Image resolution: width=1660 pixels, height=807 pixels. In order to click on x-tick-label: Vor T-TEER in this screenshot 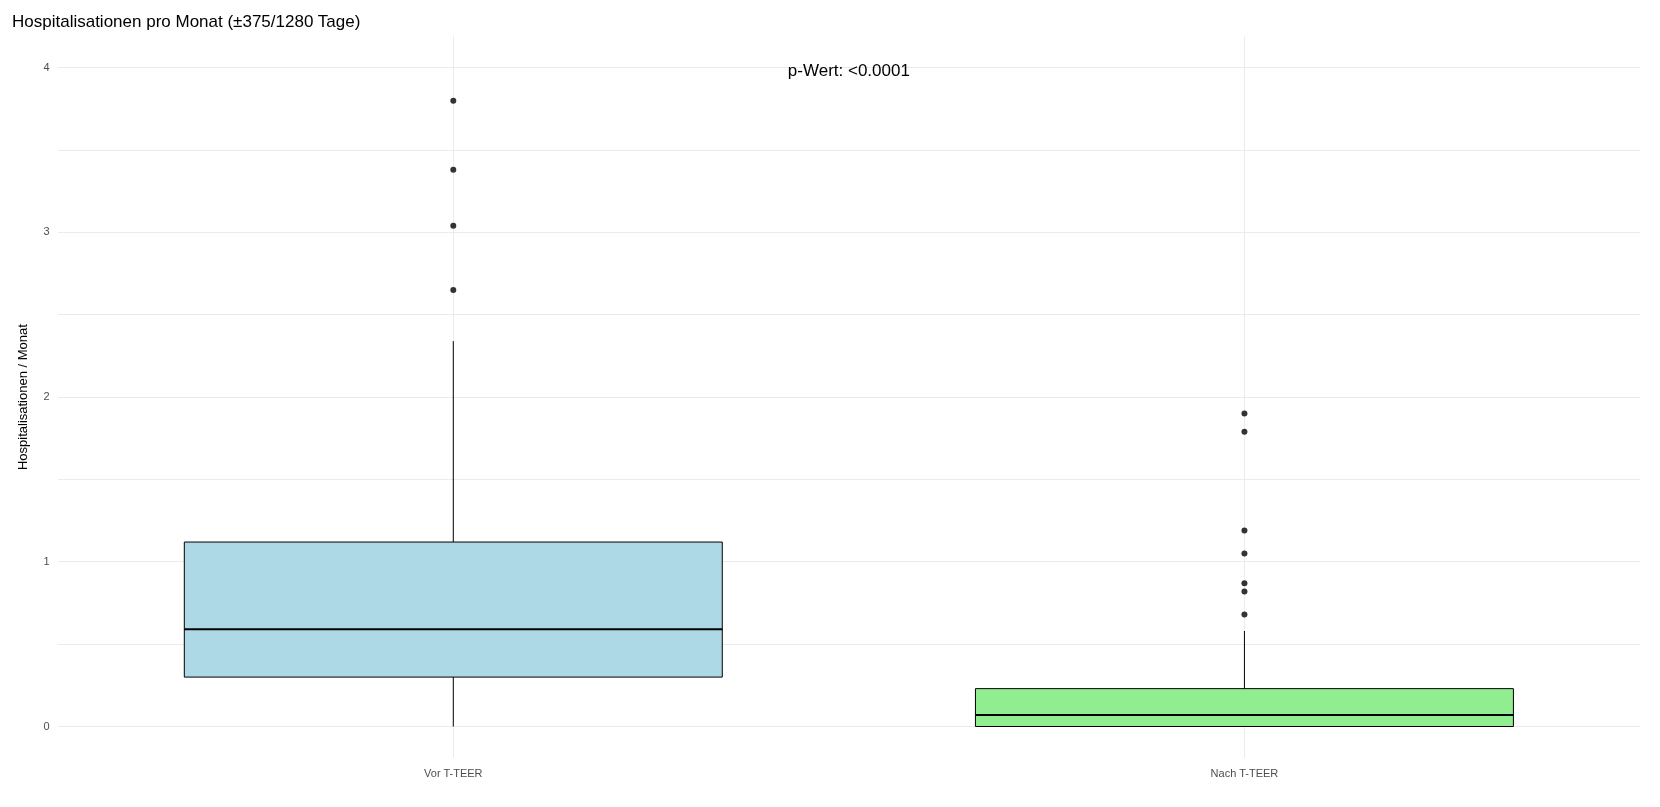, I will do `click(453, 773)`.